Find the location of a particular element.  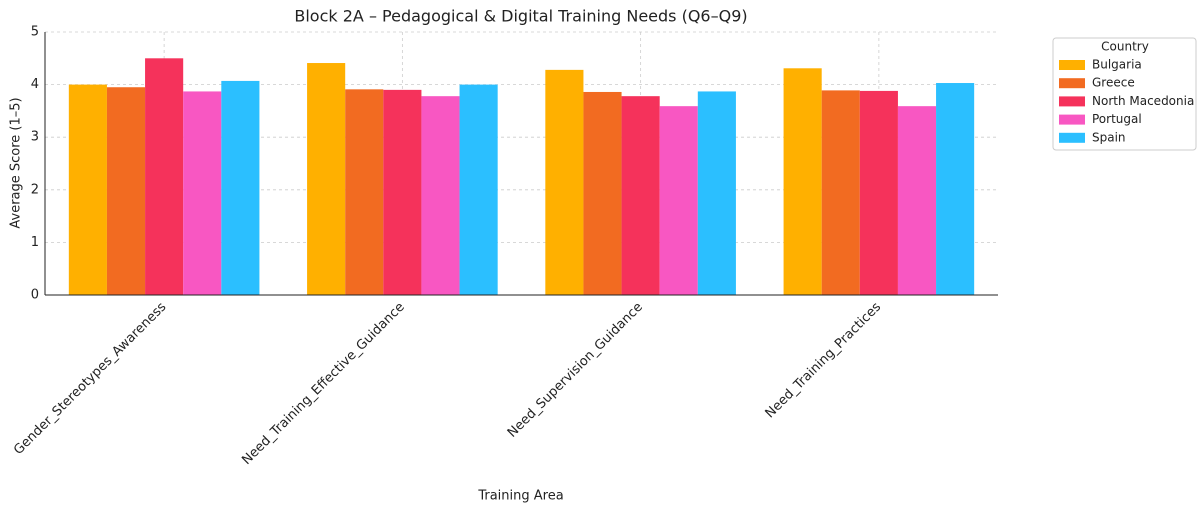

x-tick-label: Need_Training_Practices is located at coordinates (824, 361).